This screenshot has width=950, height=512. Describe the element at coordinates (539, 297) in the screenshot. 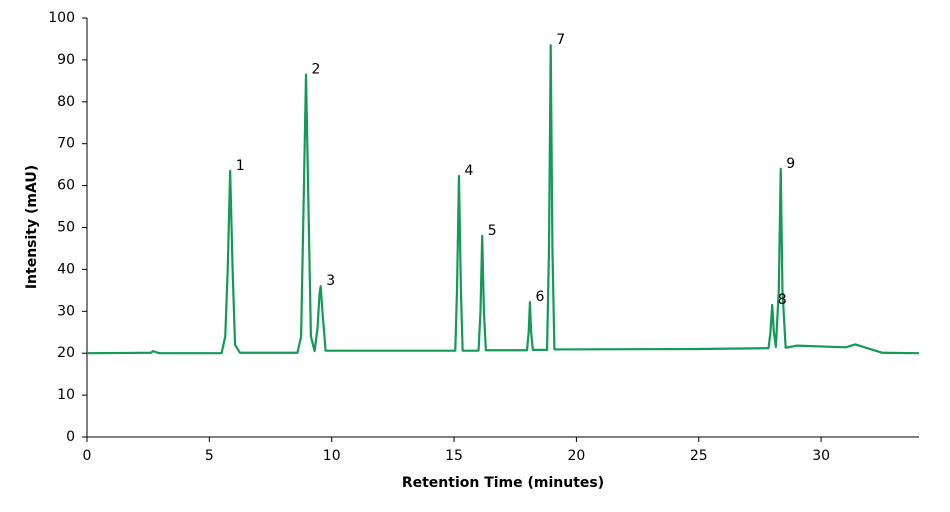

I see `peak-label: 6` at that location.